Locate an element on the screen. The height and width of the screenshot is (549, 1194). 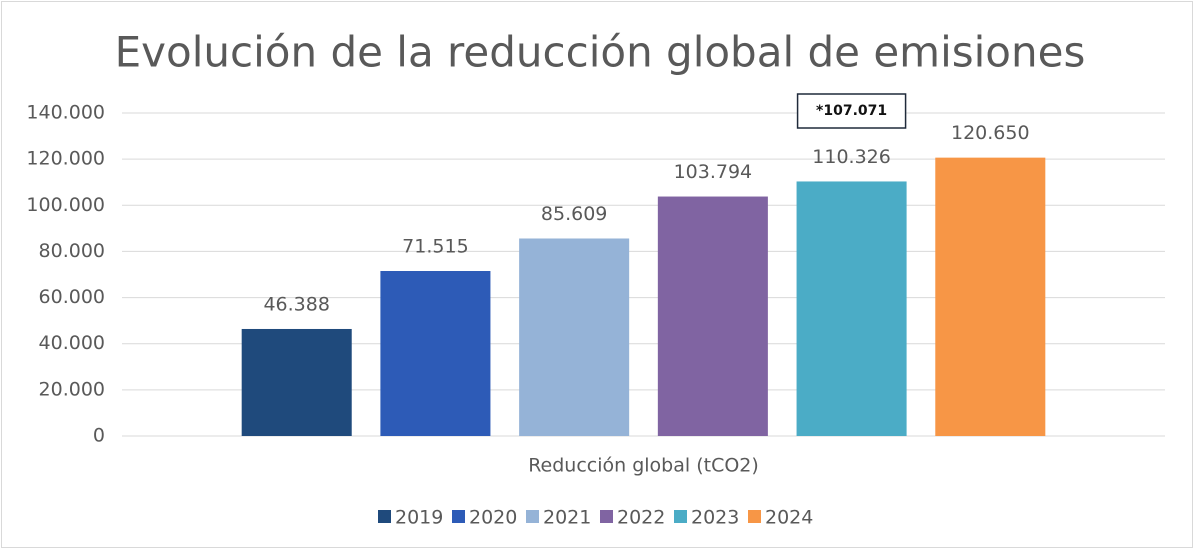
data-label: 71.515 is located at coordinates (435, 247).